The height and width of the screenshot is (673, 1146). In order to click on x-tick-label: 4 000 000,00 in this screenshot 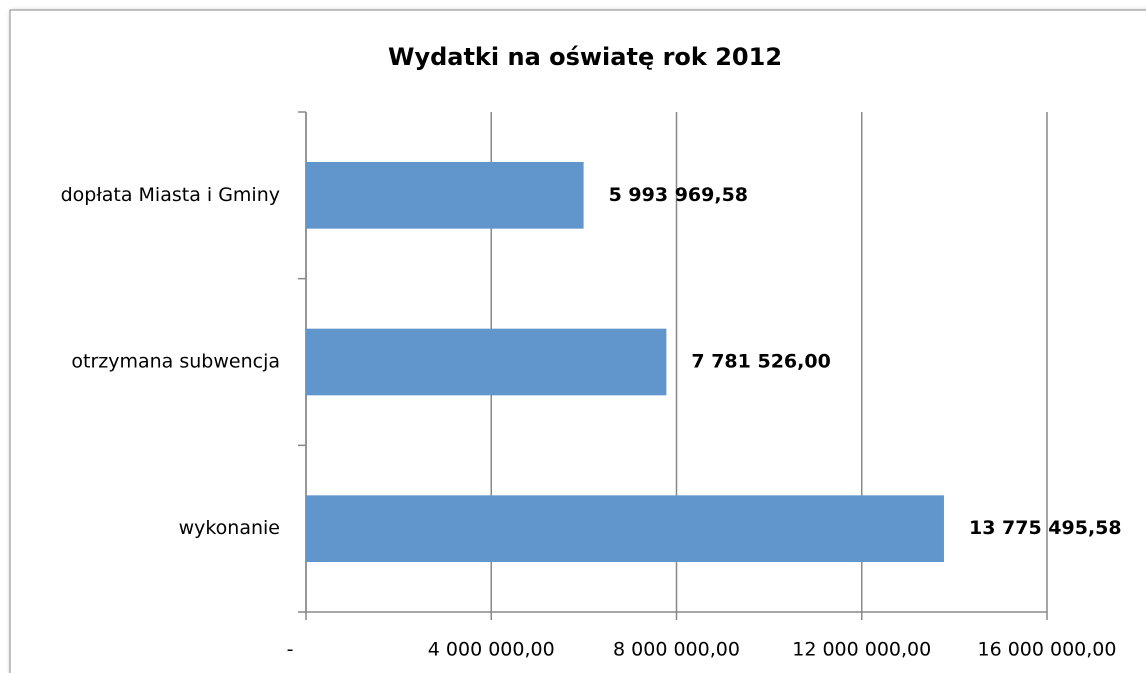, I will do `click(491, 650)`.